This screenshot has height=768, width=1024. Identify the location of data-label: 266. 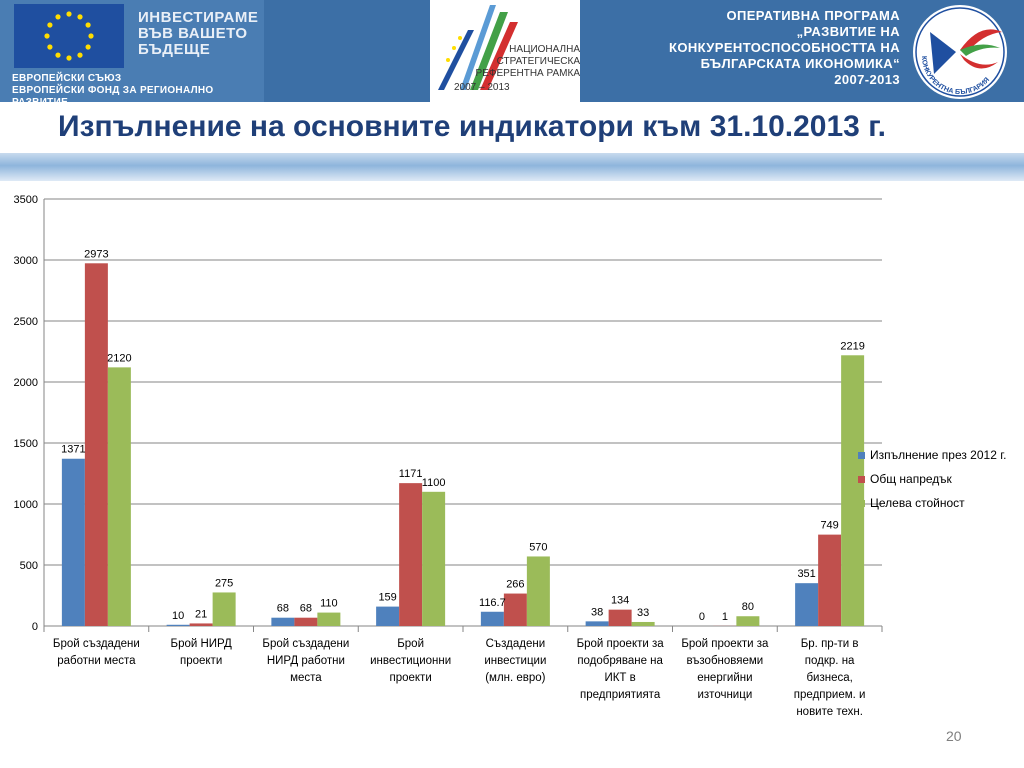
(515, 585).